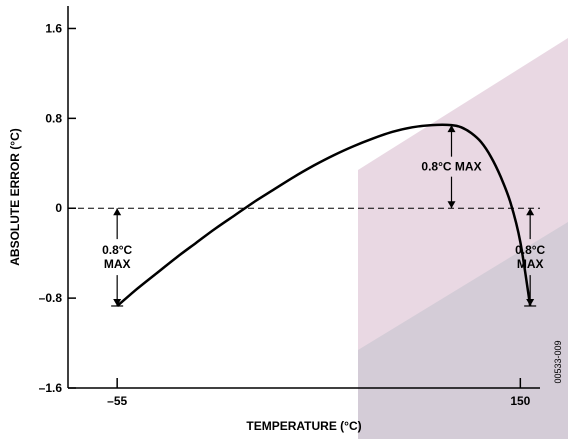  I want to click on x-axis-title: TEMPERATURE (°C), so click(303, 426).